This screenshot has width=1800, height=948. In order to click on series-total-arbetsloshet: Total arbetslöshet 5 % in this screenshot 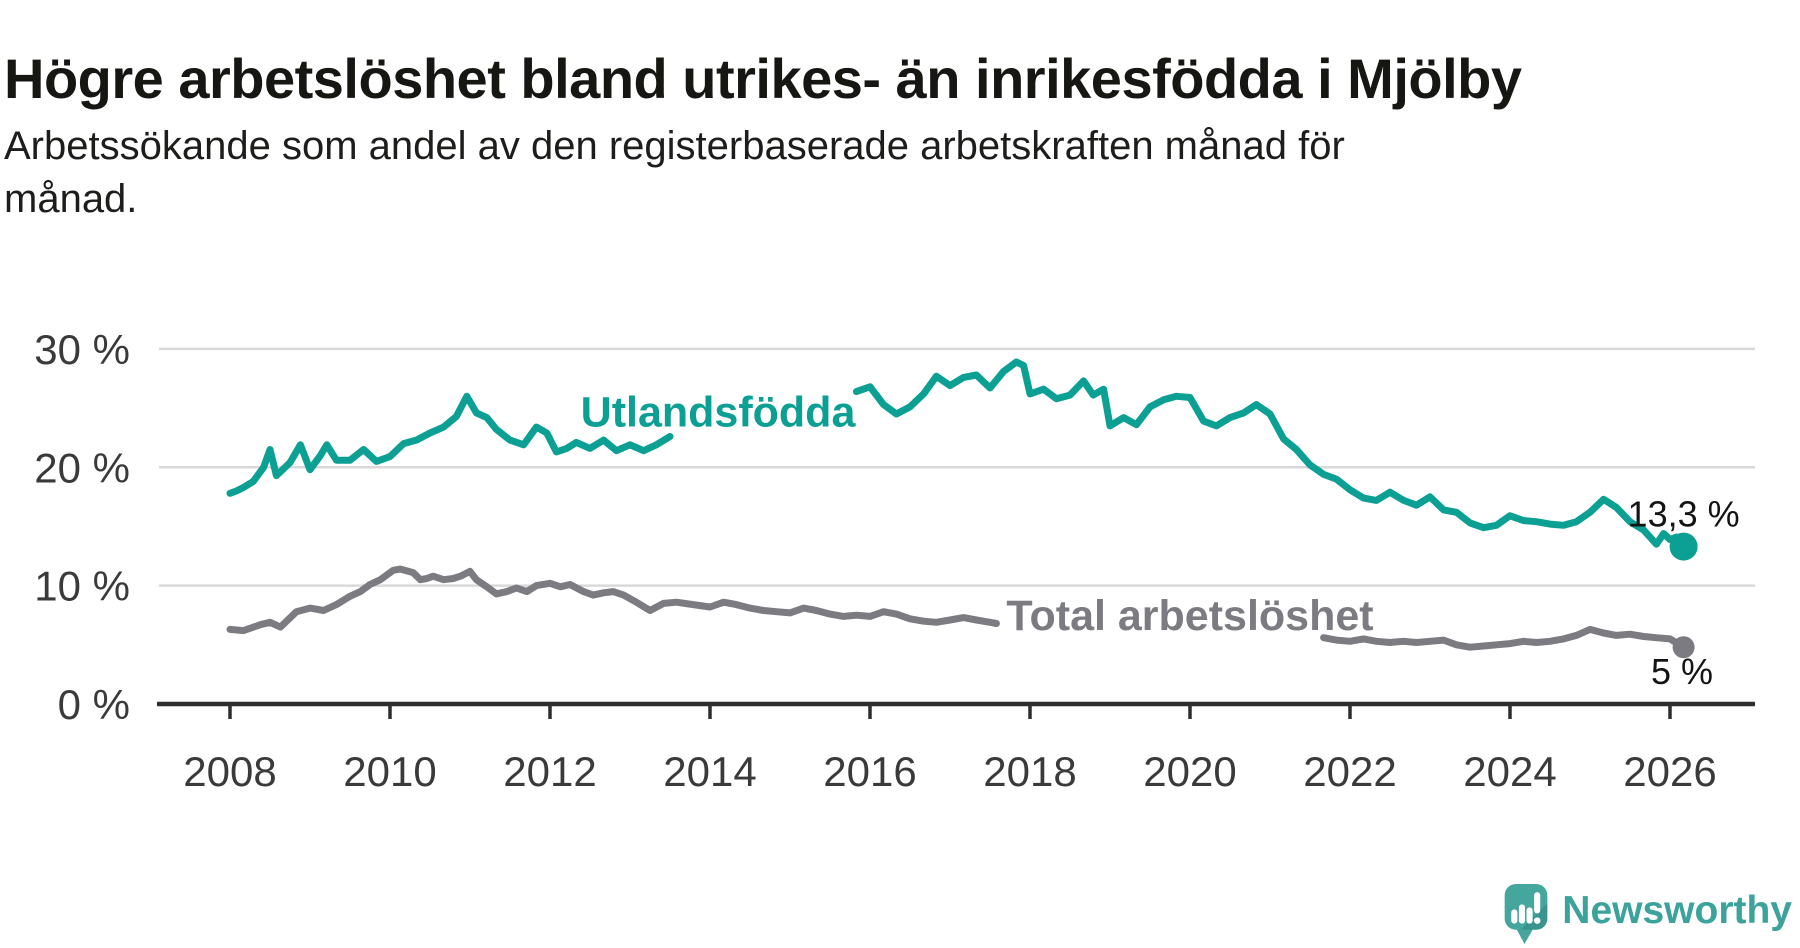, I will do `click(969, 628)`.